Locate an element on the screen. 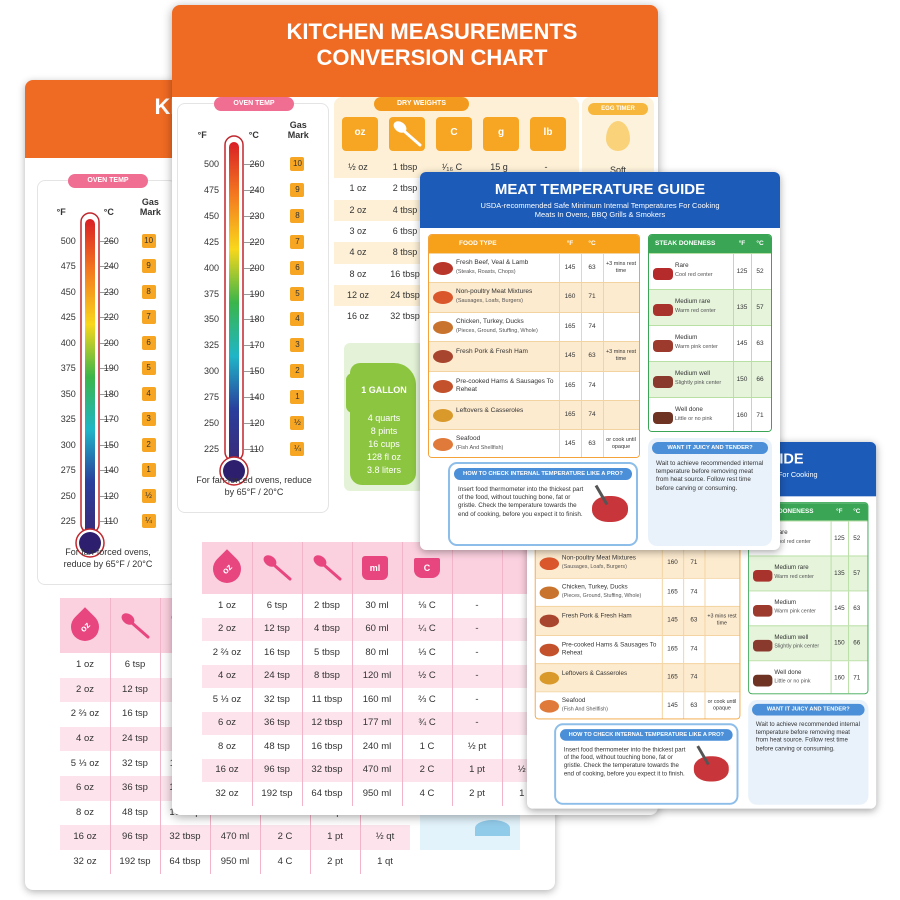  gallon-equivalent: 16 cups is located at coordinates (384, 444).